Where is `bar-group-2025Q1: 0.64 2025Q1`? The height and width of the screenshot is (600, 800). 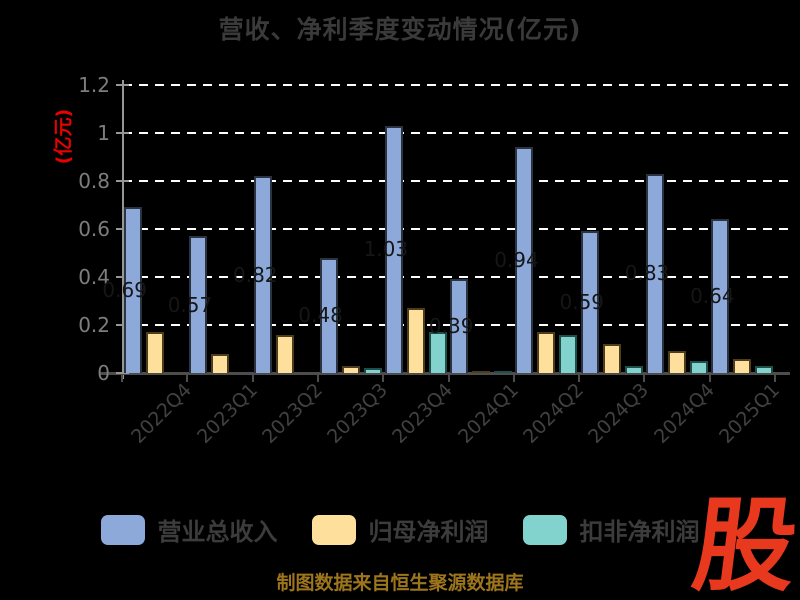 bar-group-2025Q1: 0.64 2025Q1 is located at coordinates (737, 266).